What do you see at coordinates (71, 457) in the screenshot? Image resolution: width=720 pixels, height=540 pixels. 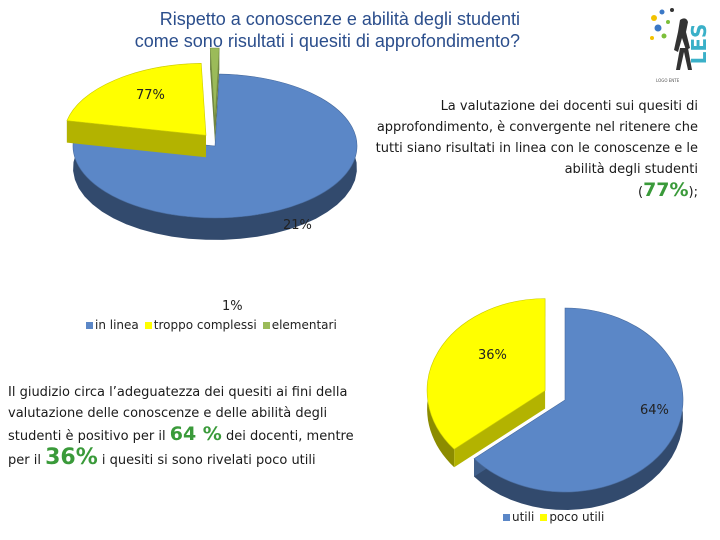 I see `left-highlight-value-2: 36%` at bounding box center [71, 457].